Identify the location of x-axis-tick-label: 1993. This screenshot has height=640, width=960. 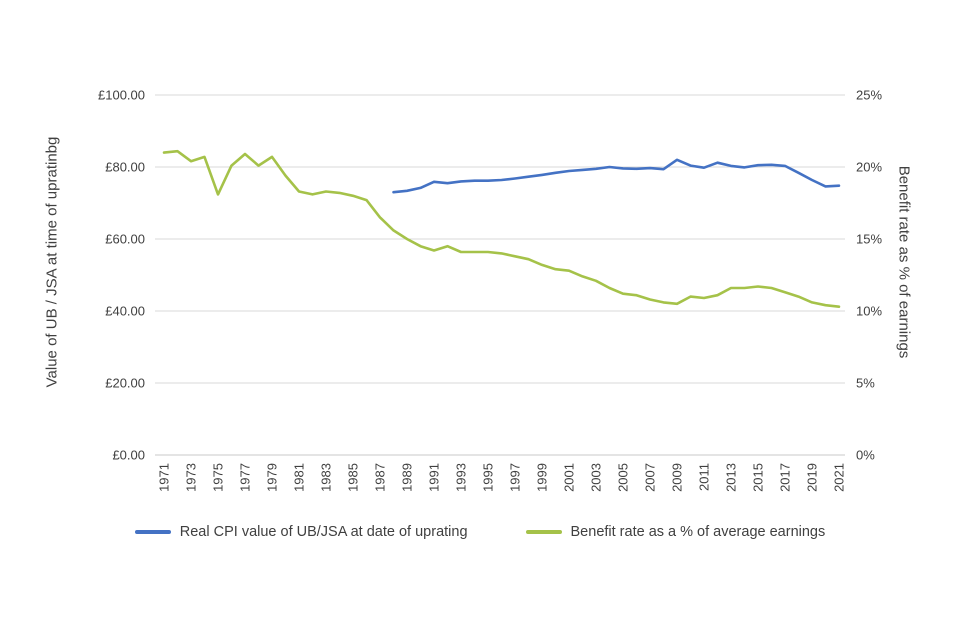
(461, 477).